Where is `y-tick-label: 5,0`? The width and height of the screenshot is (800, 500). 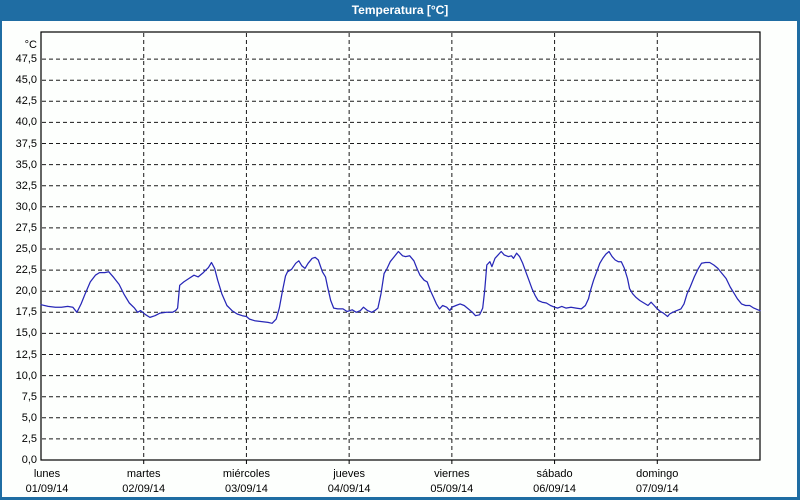
y-tick-label: 5,0 is located at coordinates (29, 417).